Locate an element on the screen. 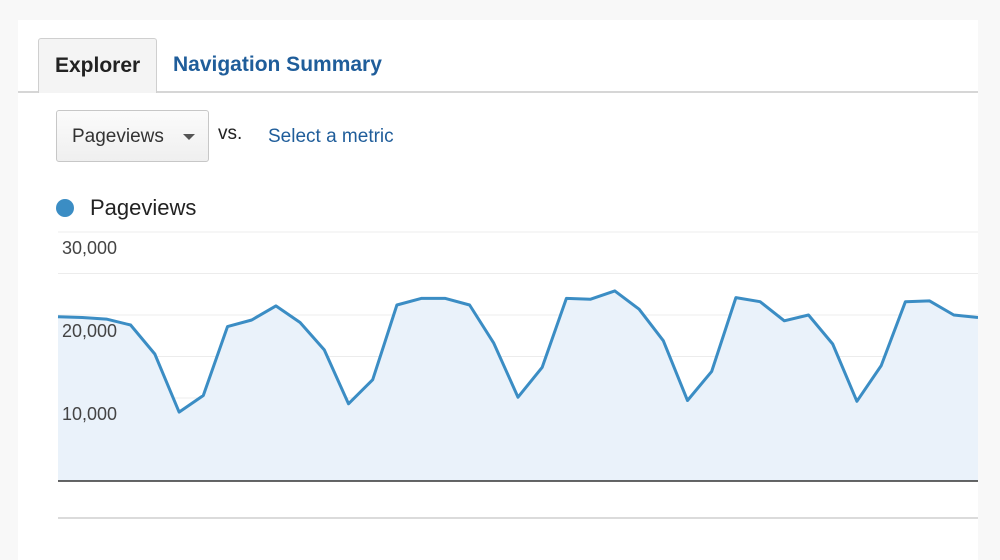 This screenshot has height=560, width=1000. y-tick-label: 30,000 is located at coordinates (89, 248).